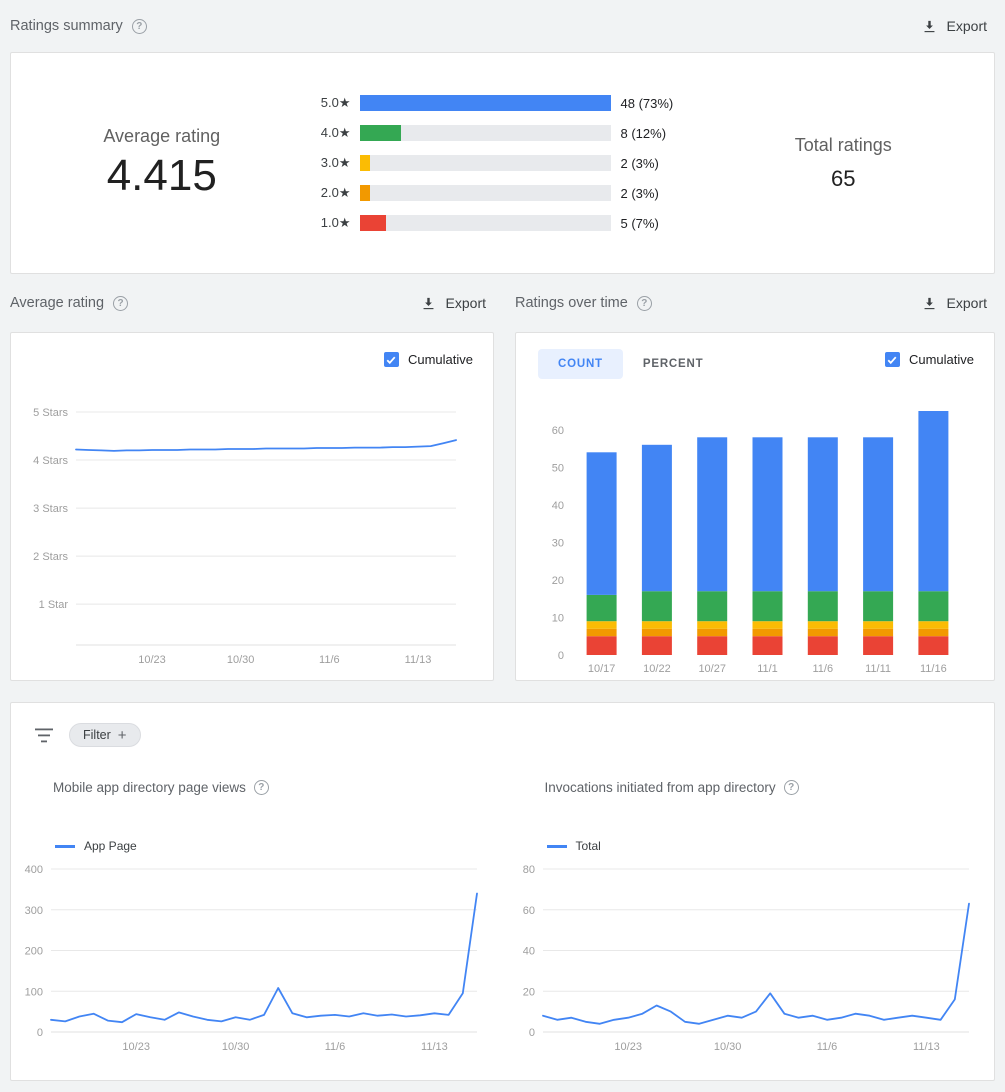  Describe the element at coordinates (161, 175) in the screenshot. I see `average-rating-value: 4.415` at that location.